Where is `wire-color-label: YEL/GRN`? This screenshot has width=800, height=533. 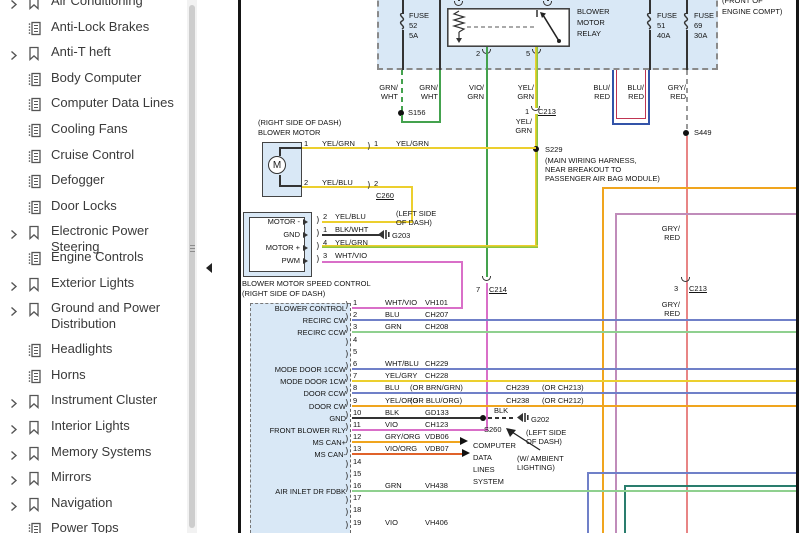
wire-color-label: YEL/GRN is located at coordinates (338, 143).